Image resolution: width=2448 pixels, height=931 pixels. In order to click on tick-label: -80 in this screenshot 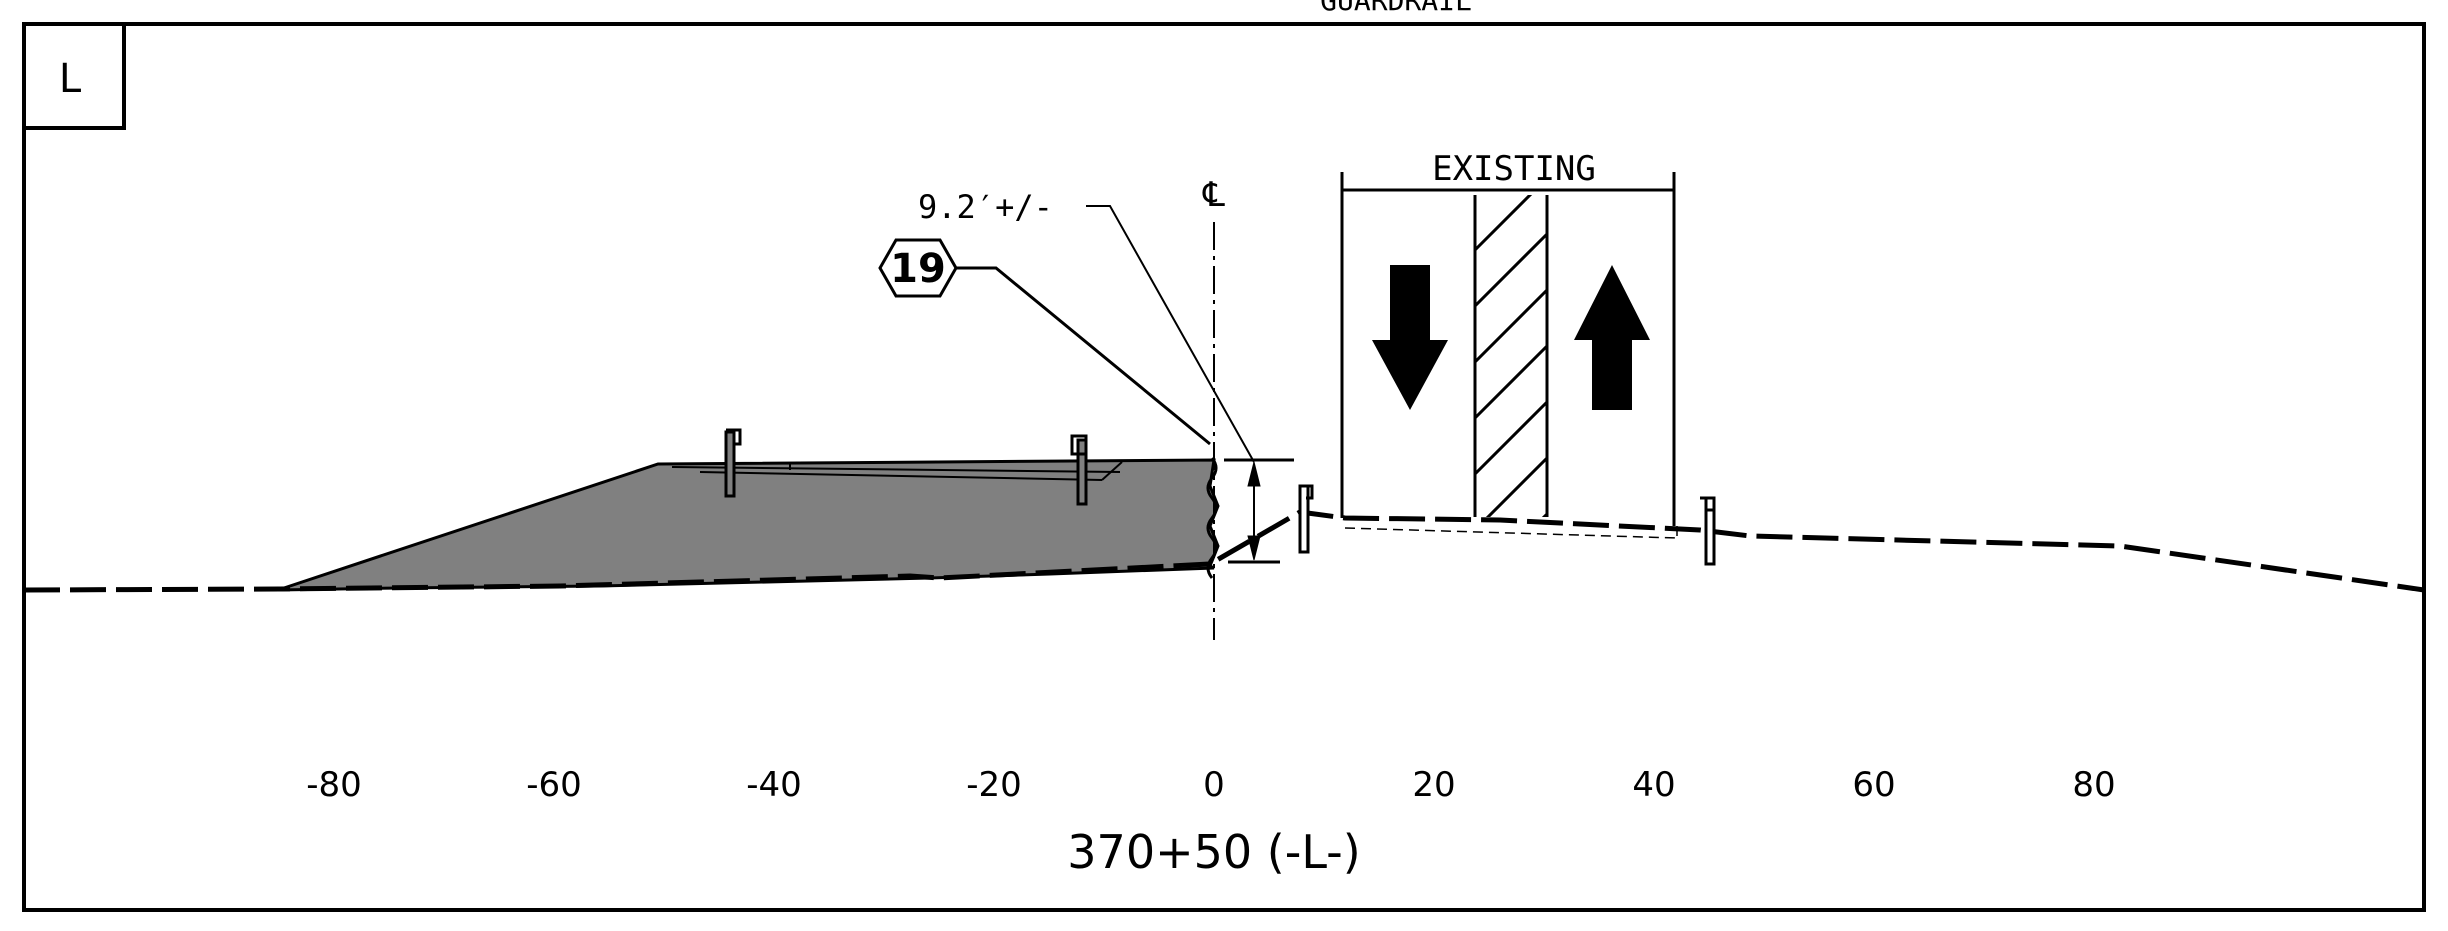, I will do `click(334, 785)`.